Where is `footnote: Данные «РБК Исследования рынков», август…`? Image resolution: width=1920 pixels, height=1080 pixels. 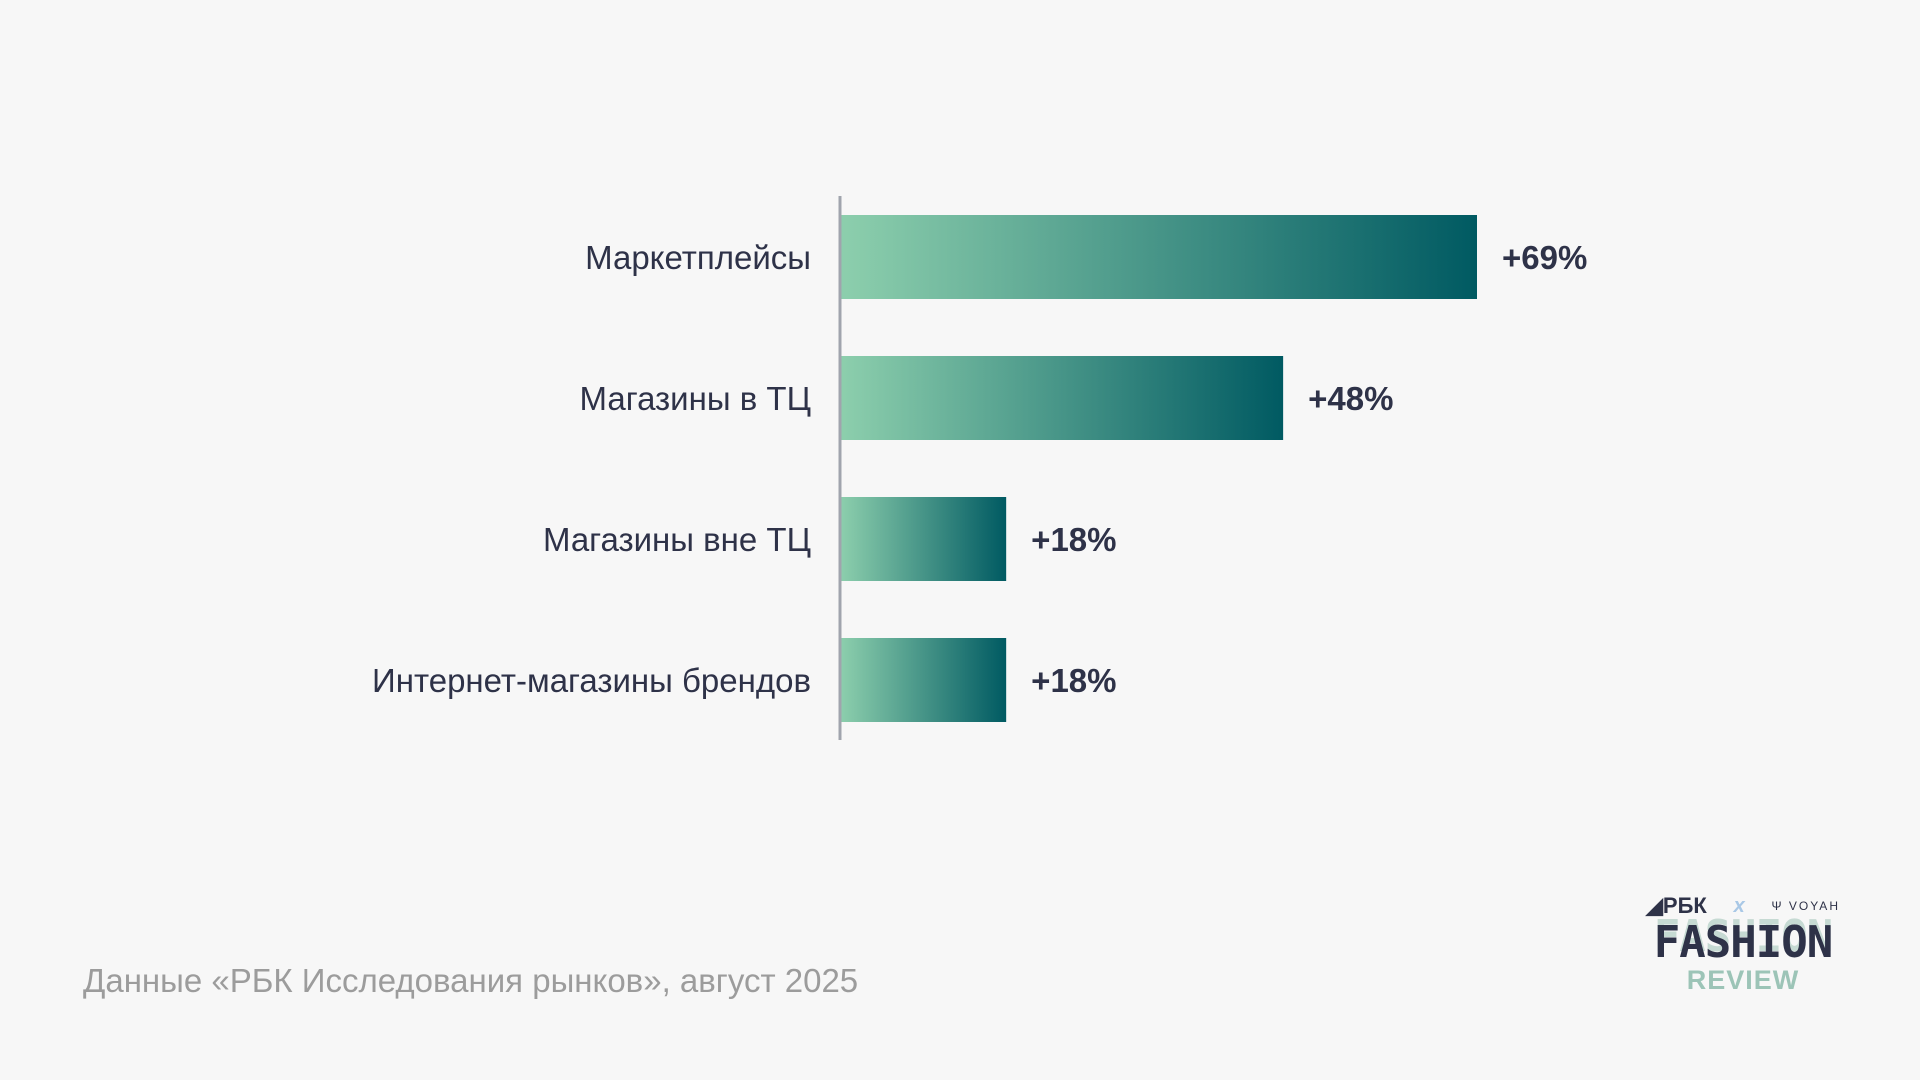 footnote: Данные «РБК Исследования рынков», август… is located at coordinates (471, 980).